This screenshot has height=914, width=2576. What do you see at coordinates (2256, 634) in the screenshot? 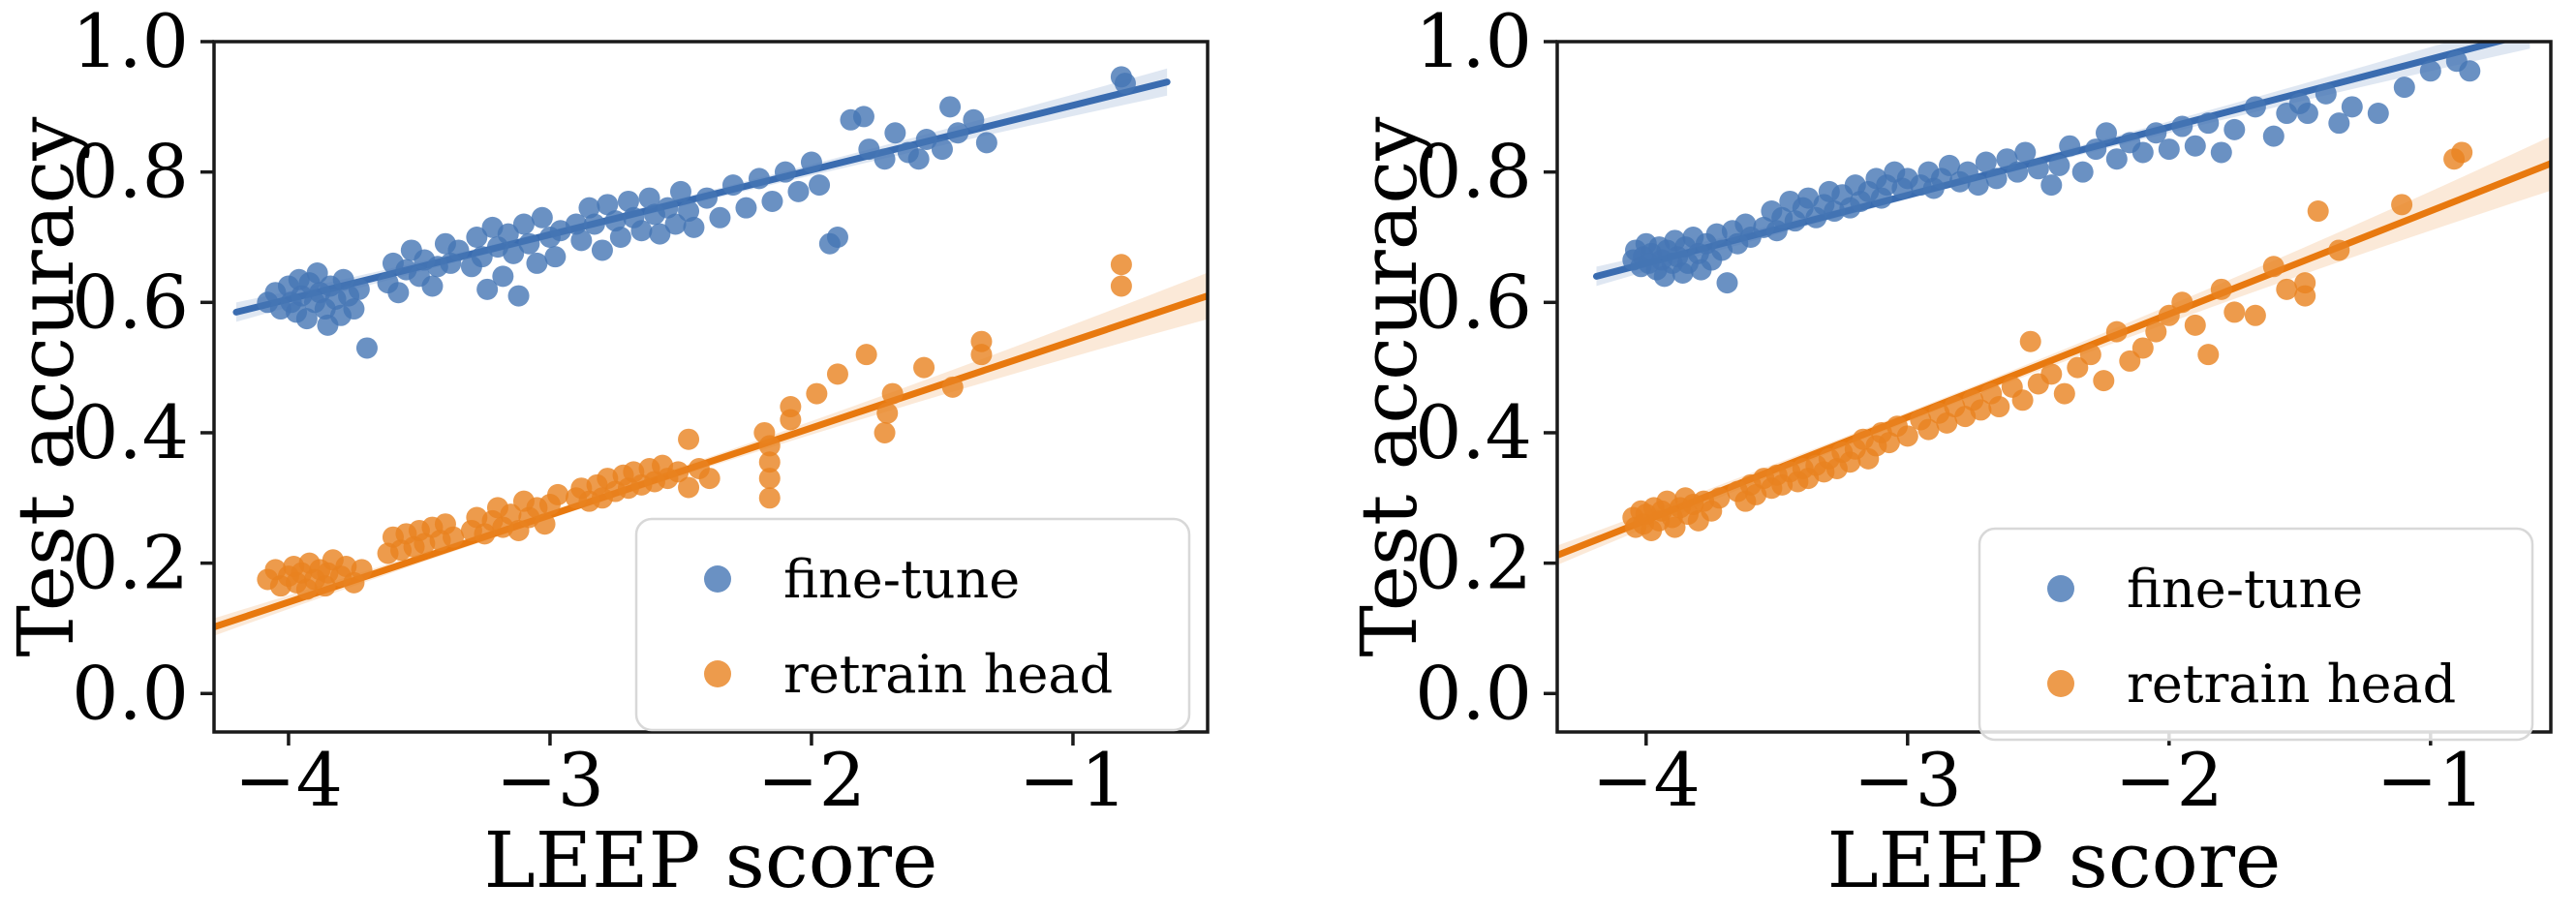
I see `legend-box` at bounding box center [2256, 634].